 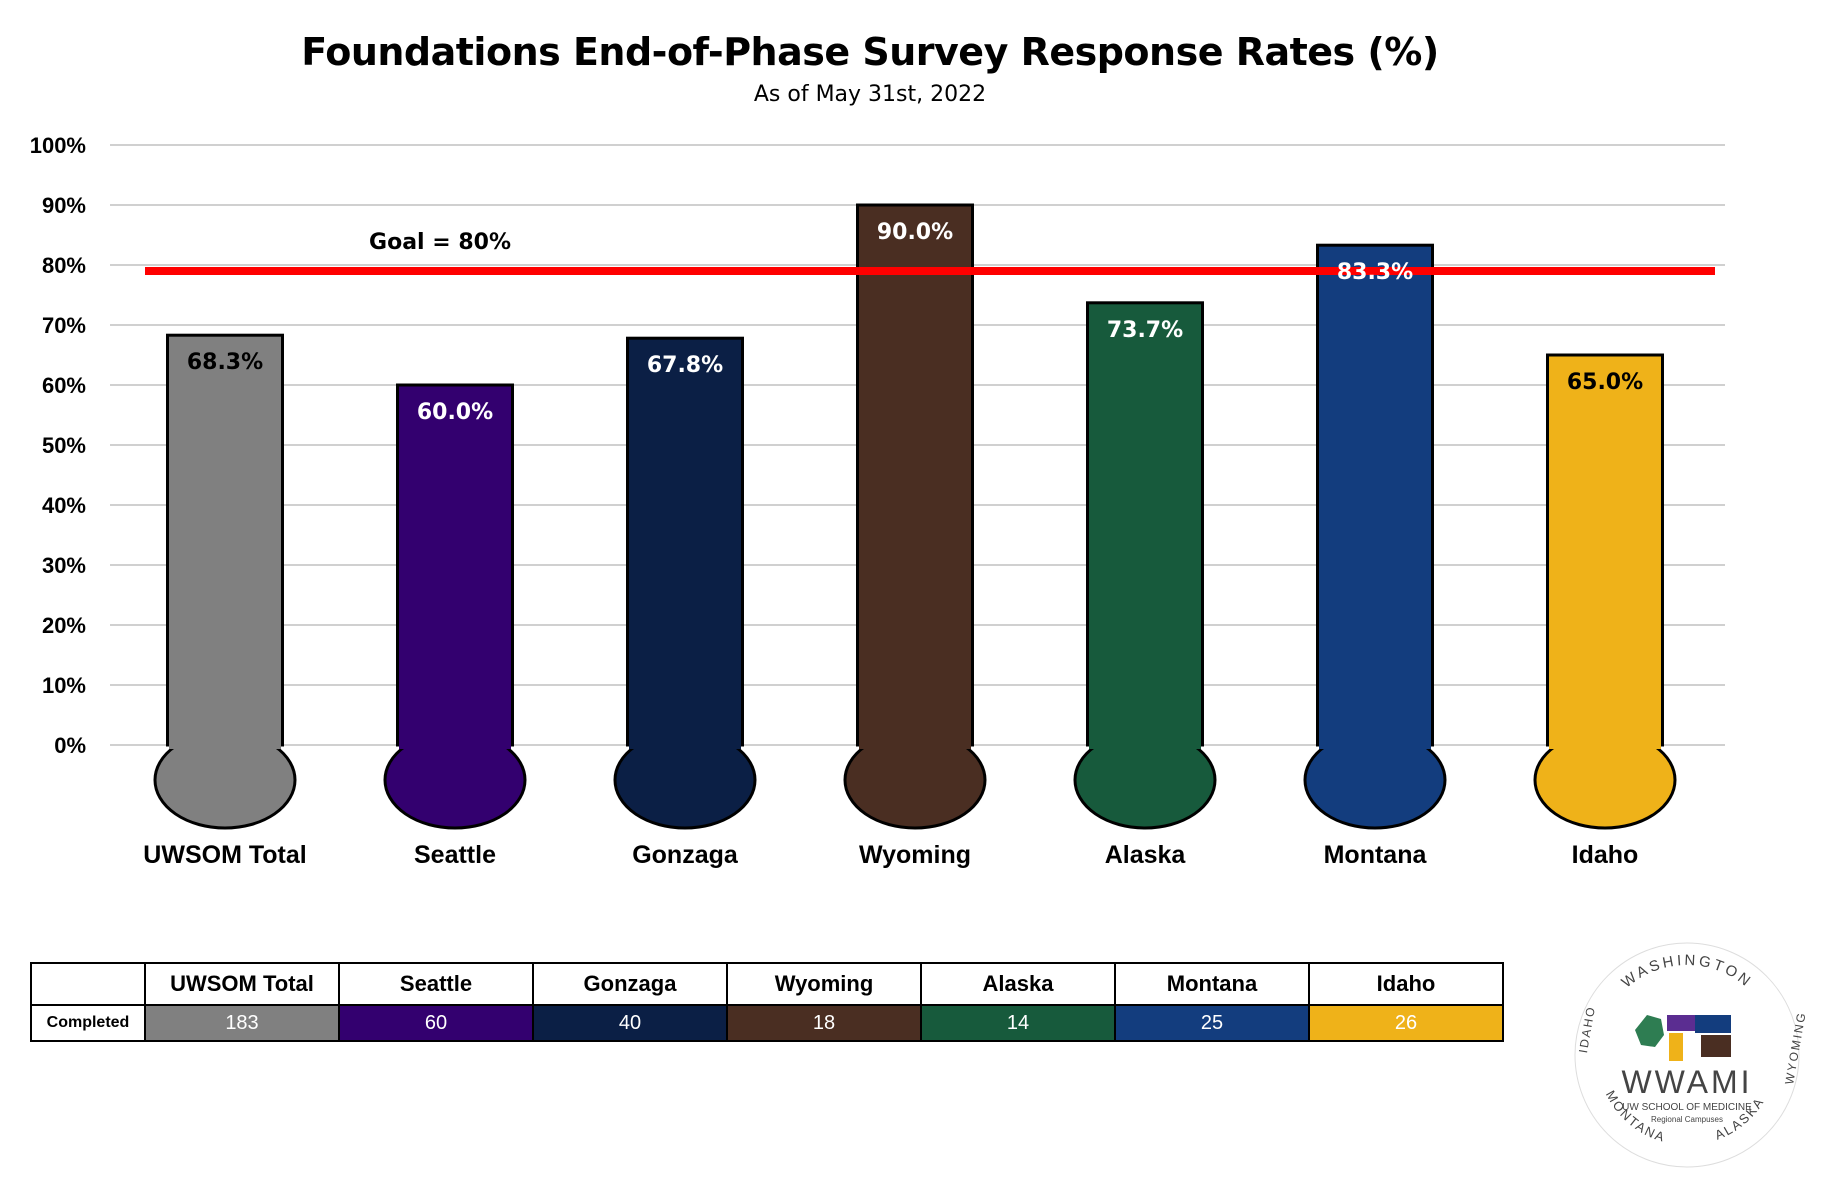 I want to click on data-label: 67.8%, so click(x=685, y=365).